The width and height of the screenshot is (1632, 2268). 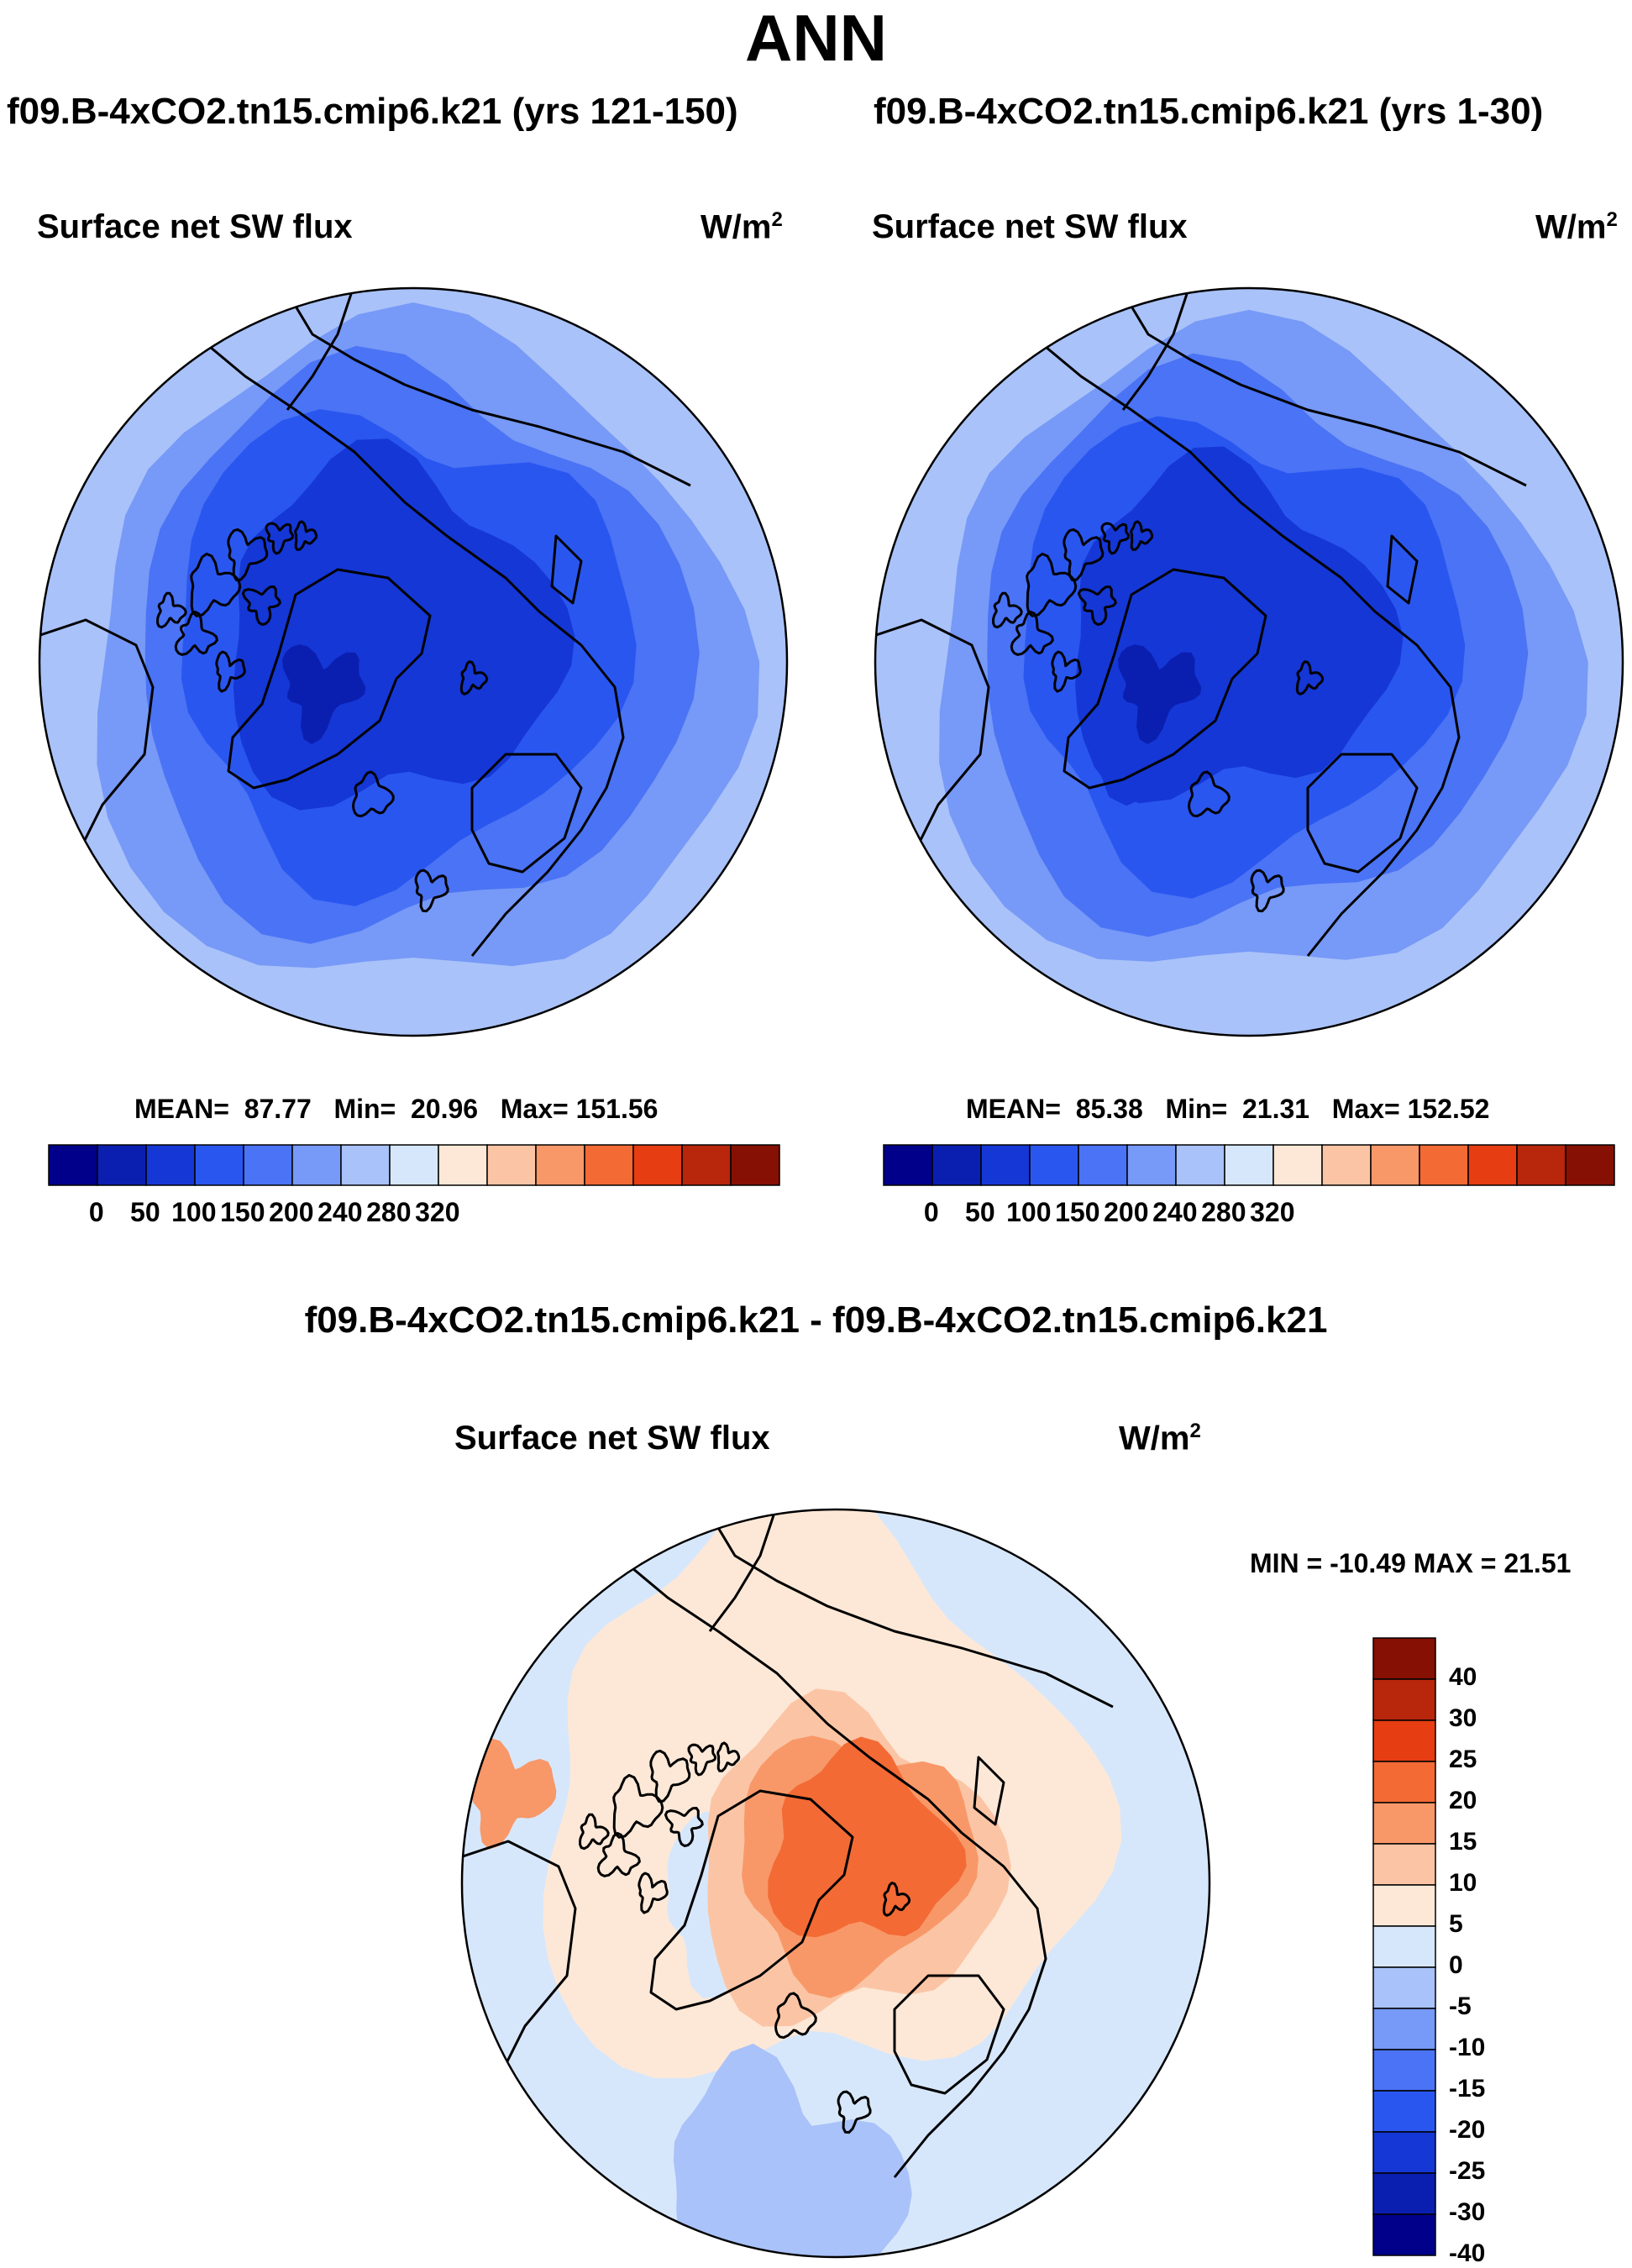 I want to click on coastline-novaya-zemlya, so click(x=1403, y=569).